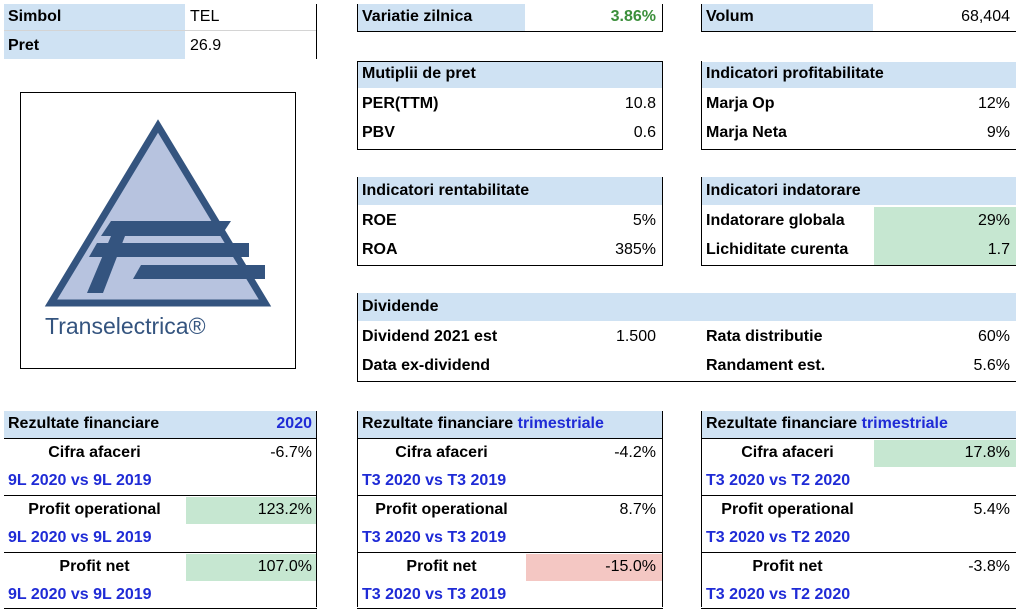 The image size is (1024, 616). Describe the element at coordinates (510, 75) in the screenshot. I see `price-multiples-header` at that location.